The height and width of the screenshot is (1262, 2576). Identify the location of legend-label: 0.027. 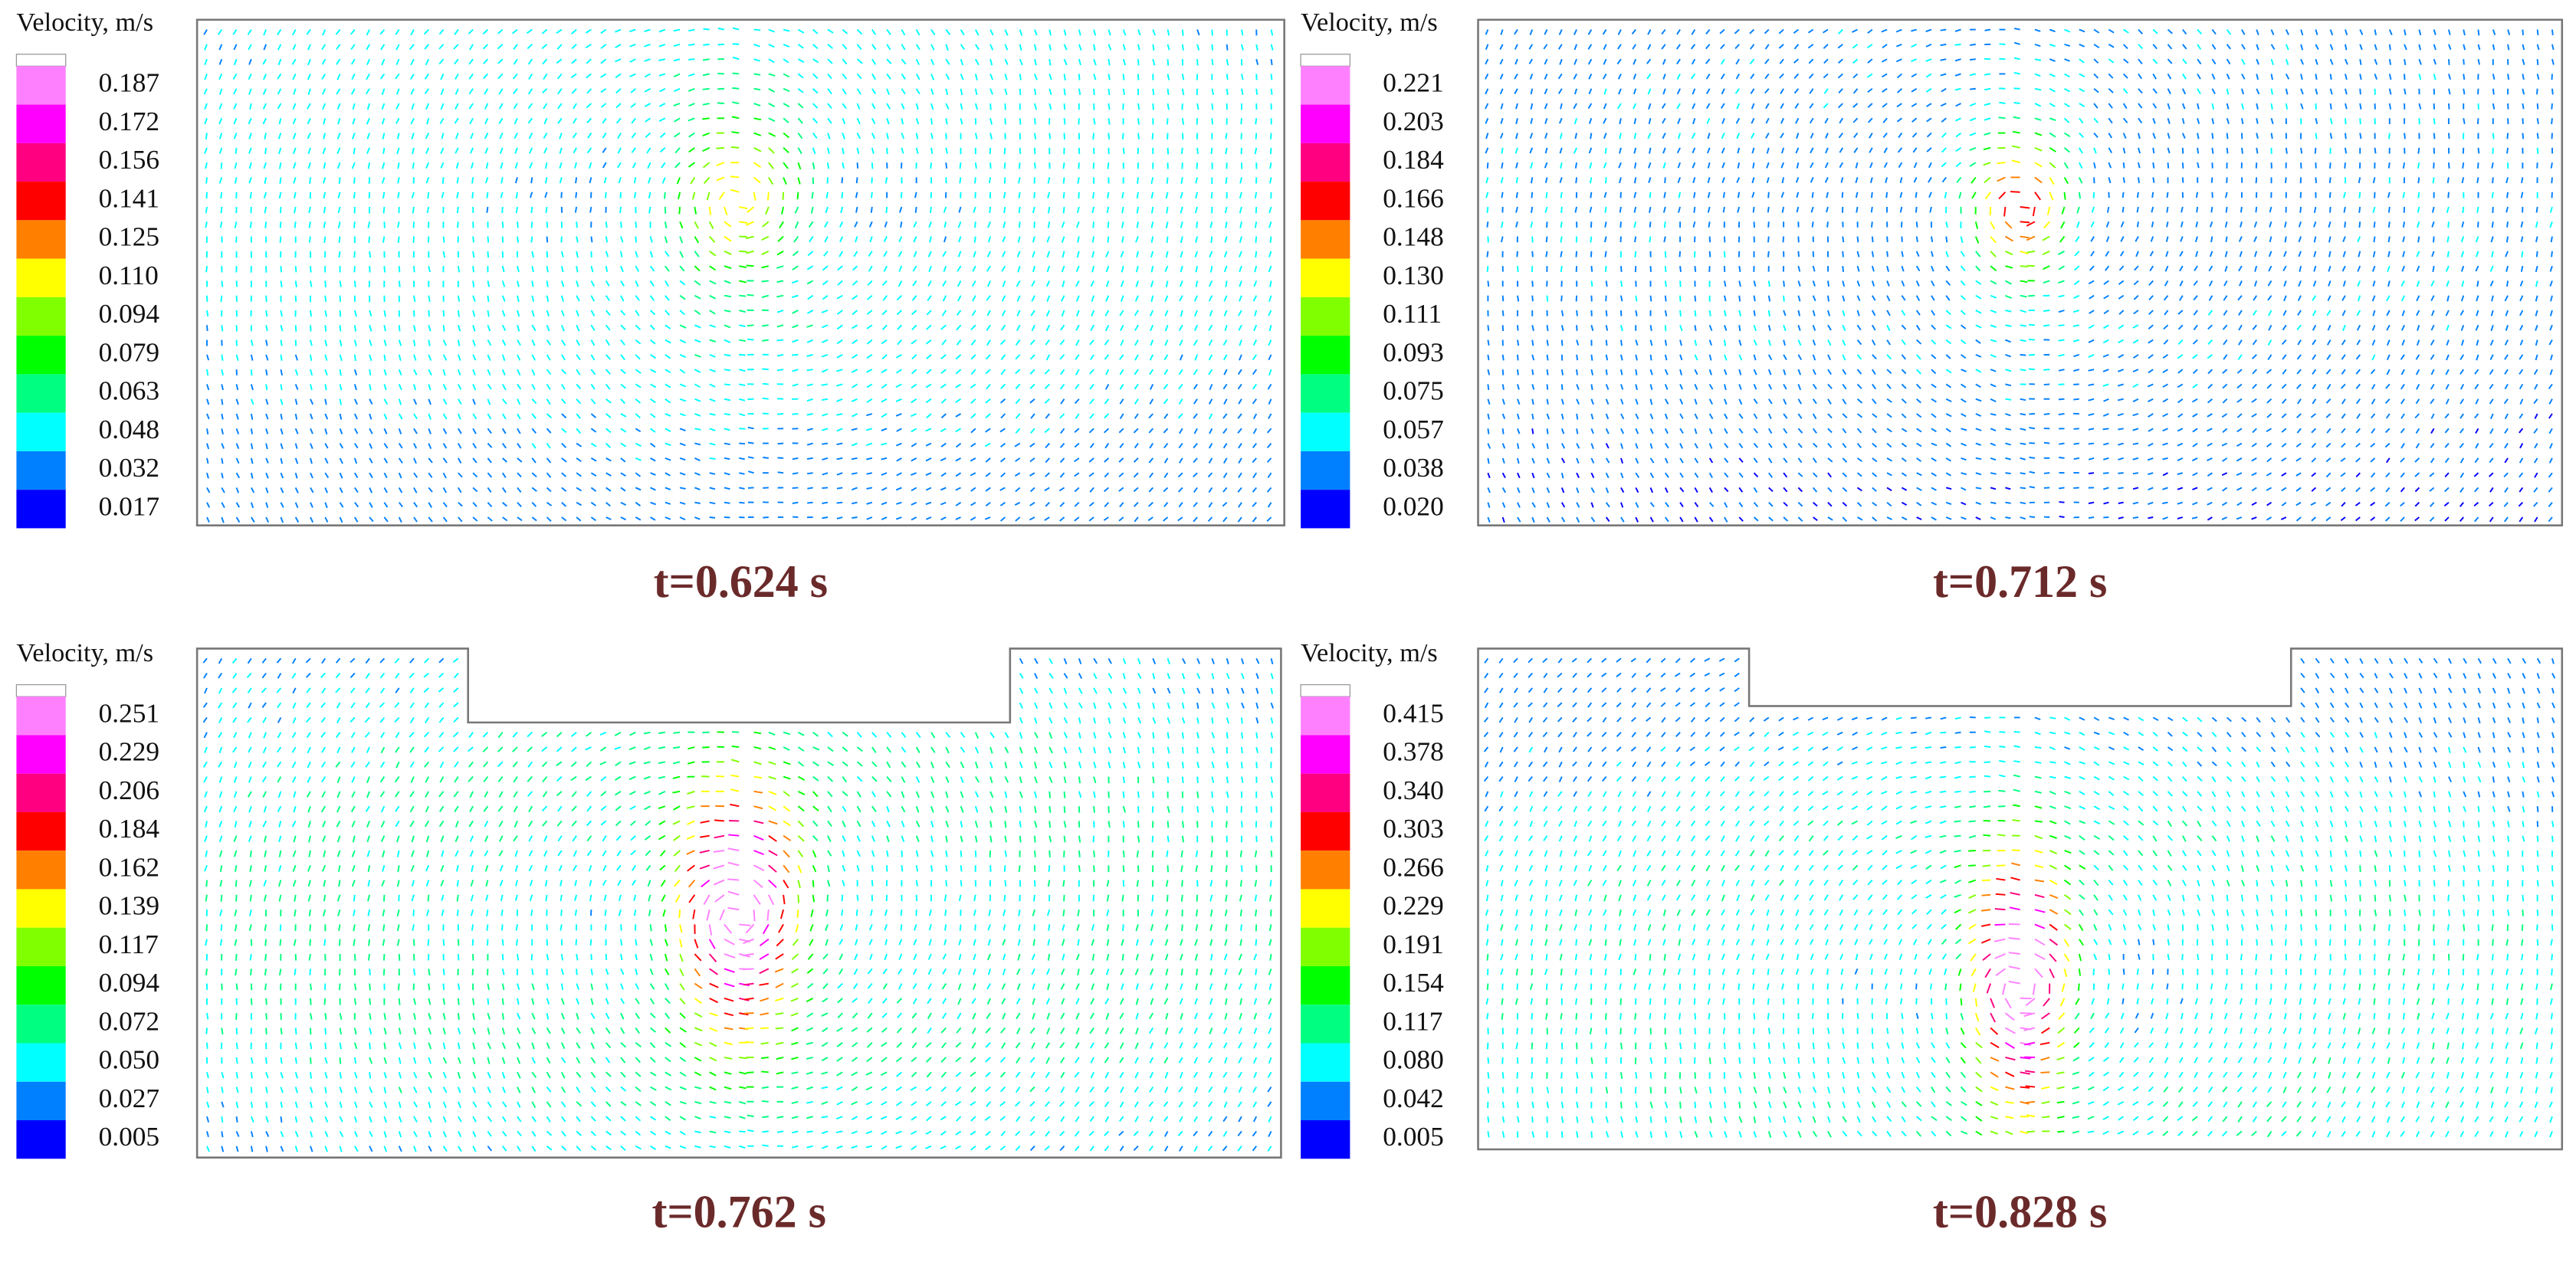
(129, 1098).